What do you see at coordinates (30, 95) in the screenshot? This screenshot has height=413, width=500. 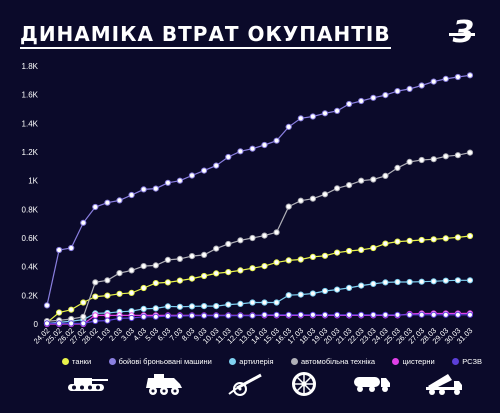 I see `y-tick-label: 1.6K` at bounding box center [30, 95].